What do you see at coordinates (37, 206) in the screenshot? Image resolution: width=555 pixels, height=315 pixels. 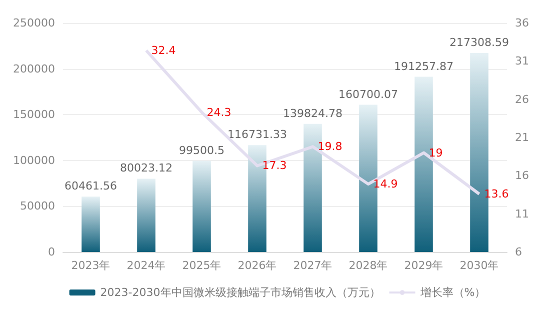 I see `y-tick-label: 50000` at bounding box center [37, 206].